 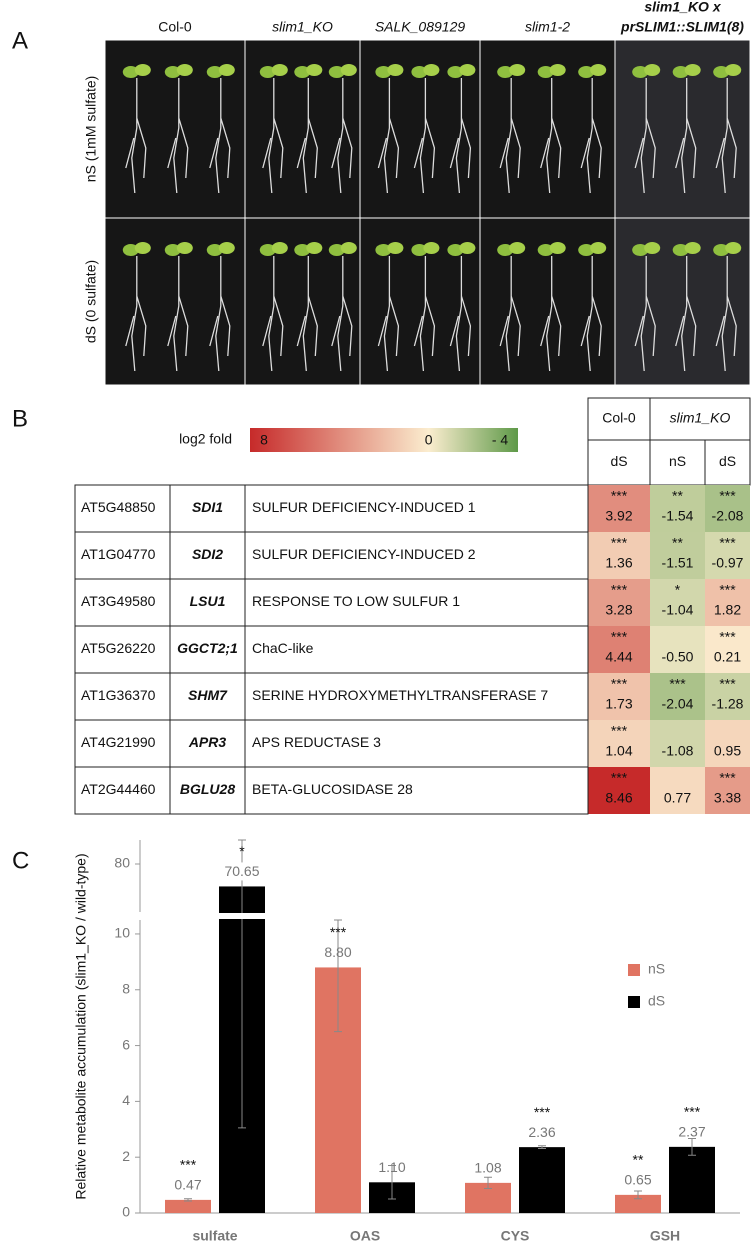 I want to click on gene-id: AT5G48850, so click(x=118, y=507).